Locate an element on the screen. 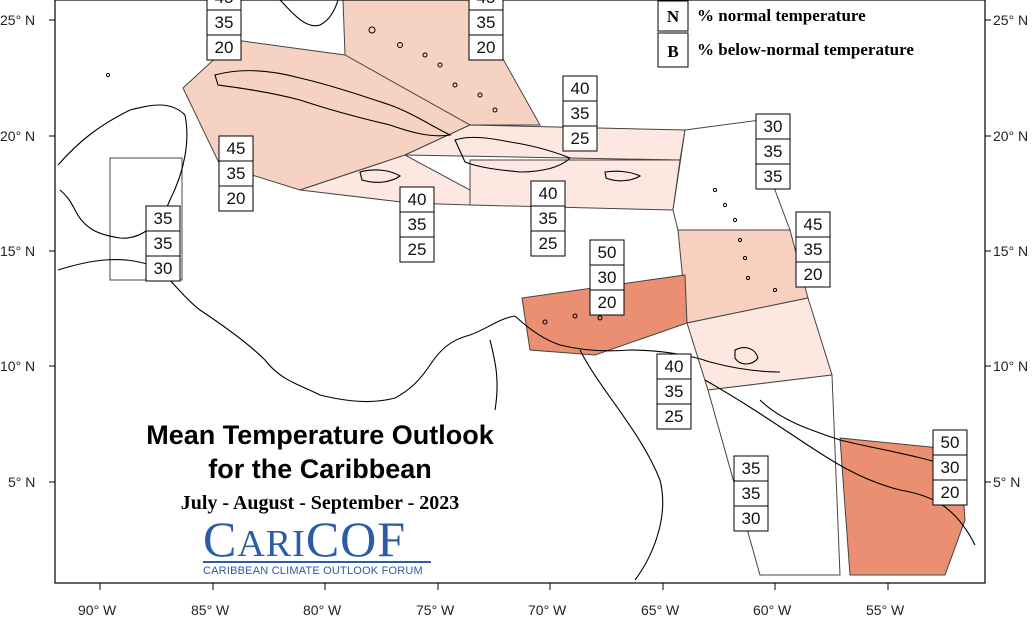 This screenshot has width=1036, height=630. prob-value-suriname-above: 50 is located at coordinates (950, 442).